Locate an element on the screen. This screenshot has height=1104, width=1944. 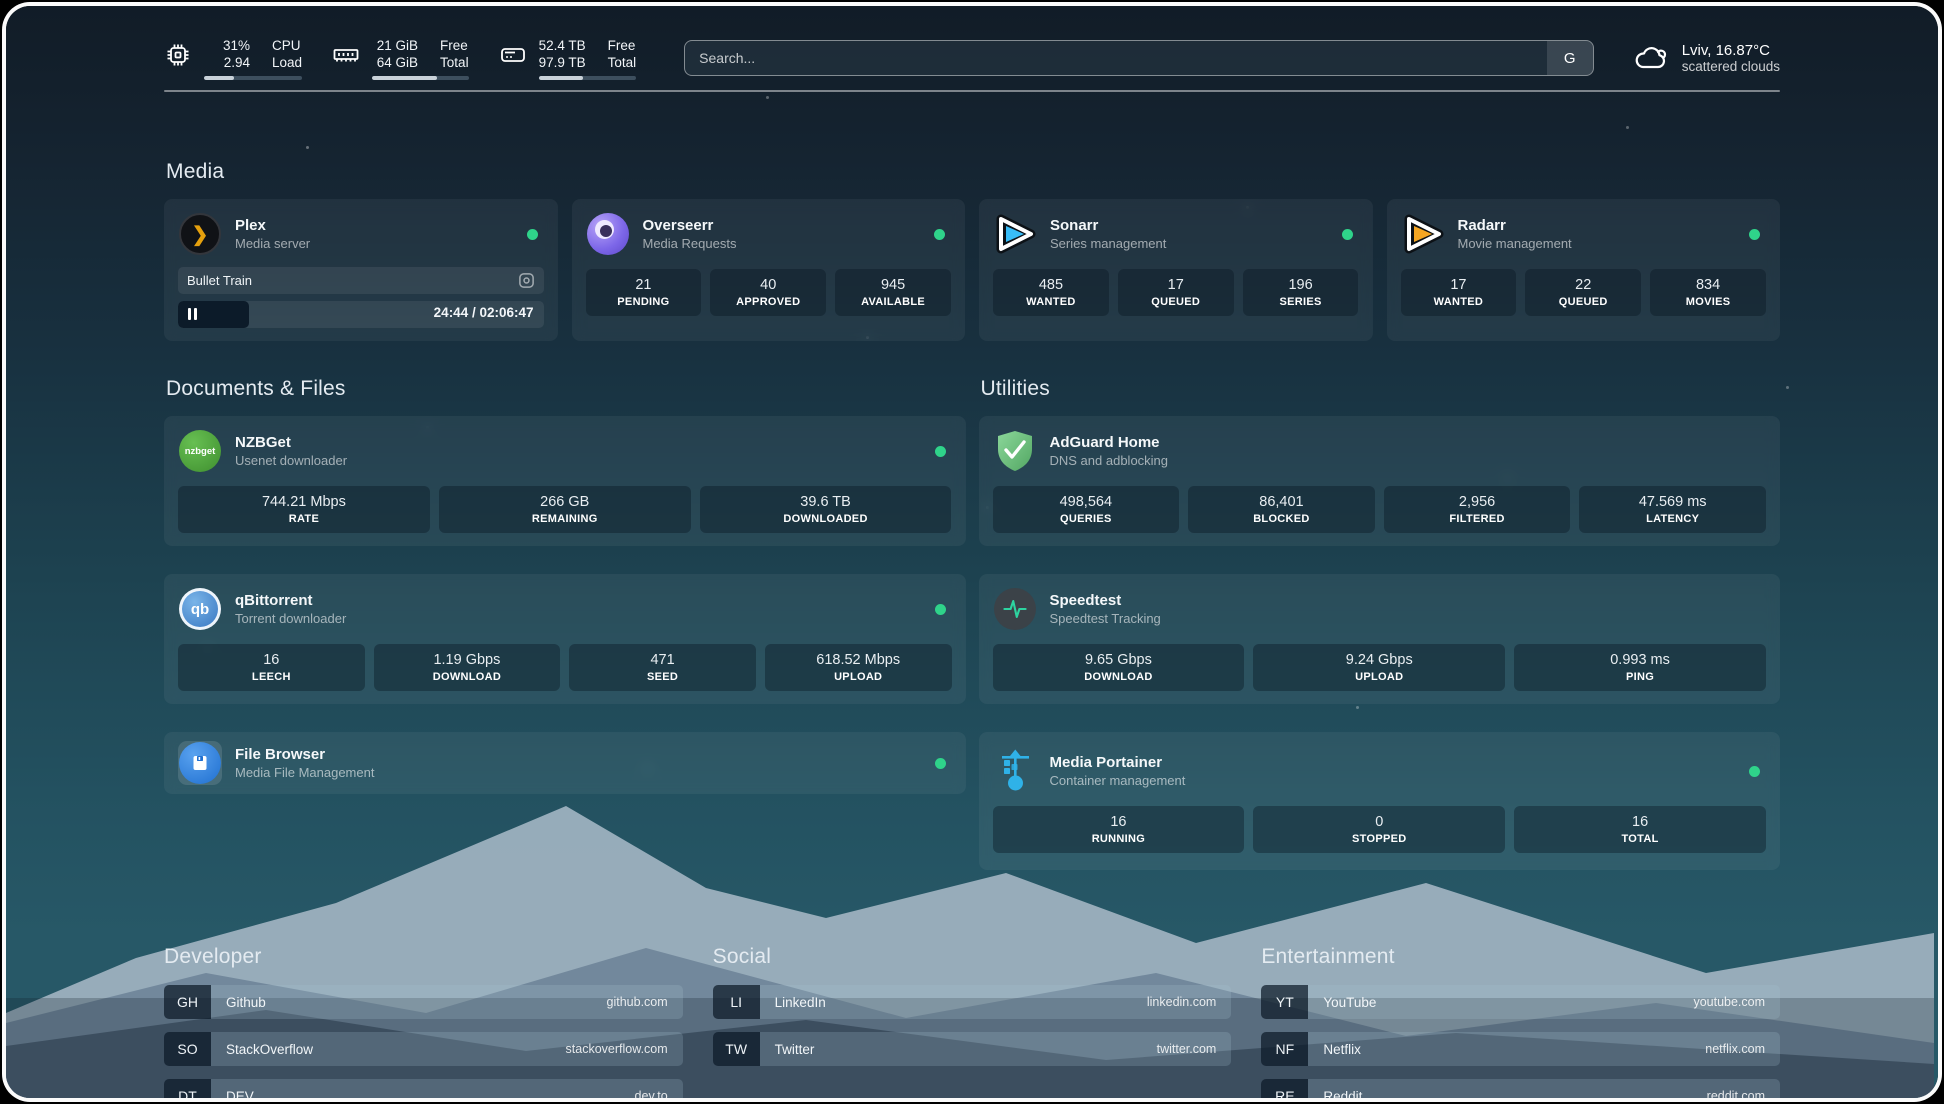
bookmark-reddit: RE Reddit reddit.com is located at coordinates (1521, 1089).